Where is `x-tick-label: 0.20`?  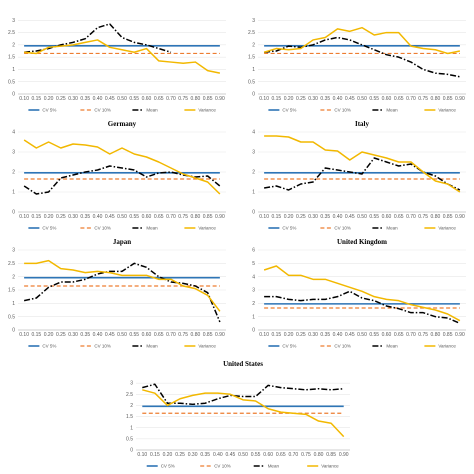
x-tick-label: 0.20 is located at coordinates (168, 455).